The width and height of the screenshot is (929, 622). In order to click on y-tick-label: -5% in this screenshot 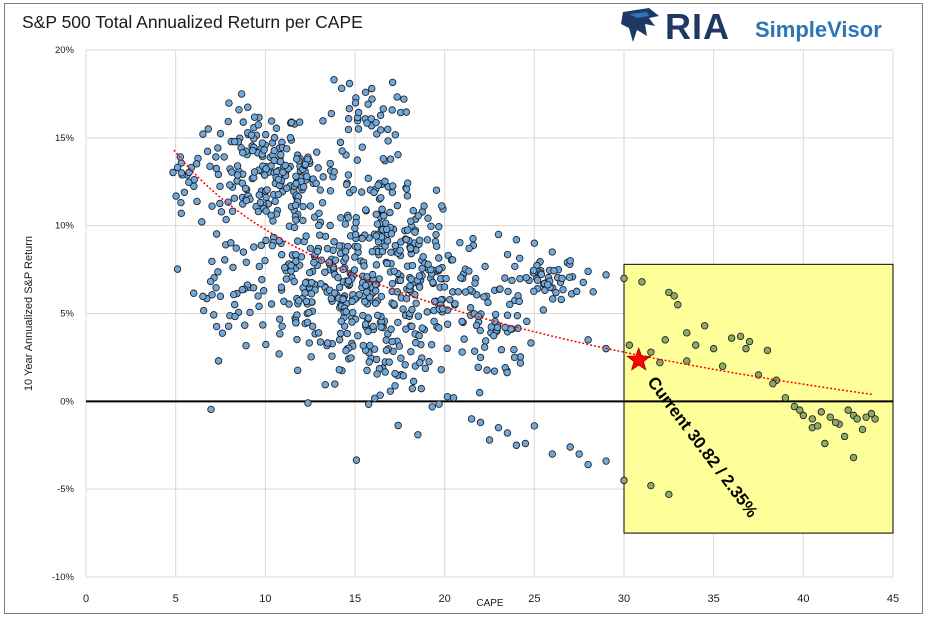, I will do `click(65, 489)`.